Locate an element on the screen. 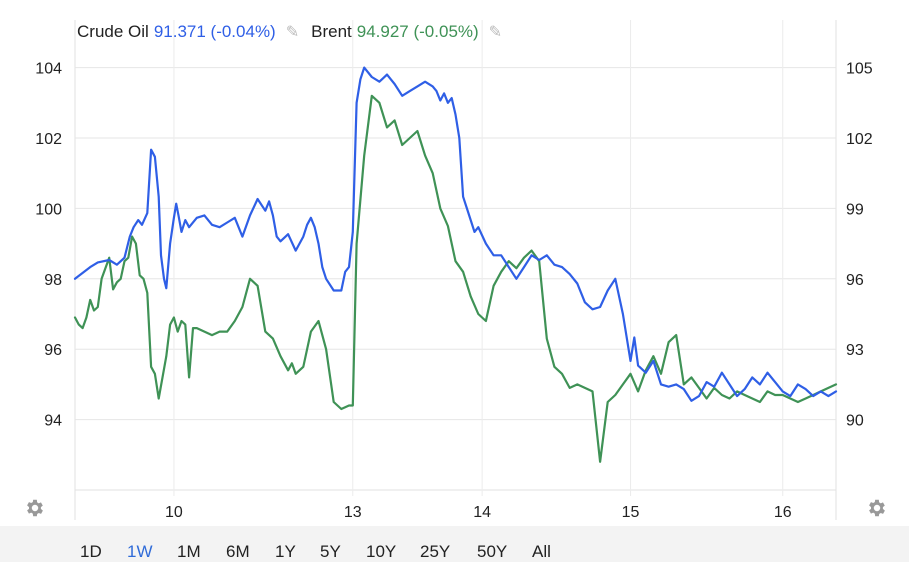 This screenshot has width=909, height=562. range-selector-bar is located at coordinates (454, 544).